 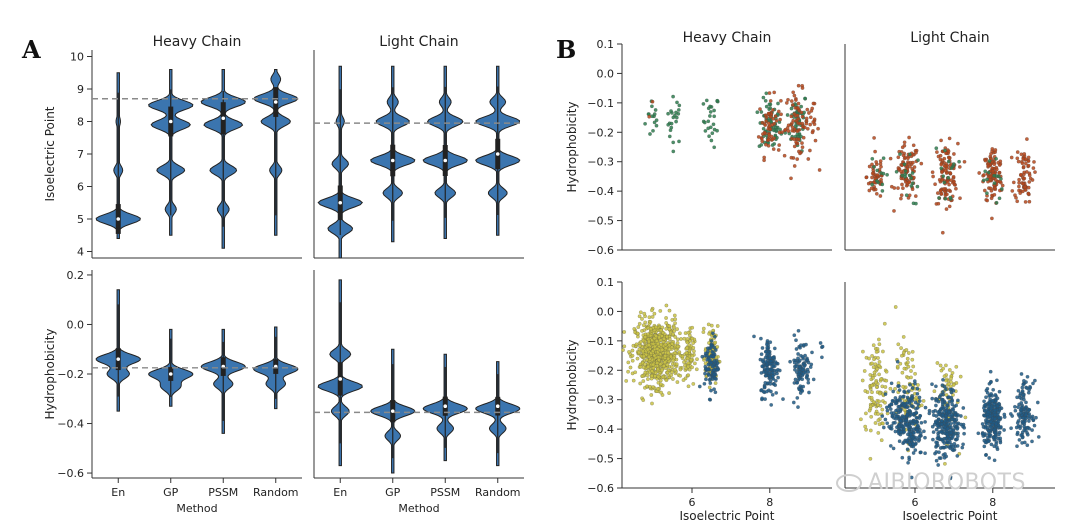 I want to click on x-tick-label: Random, so click(x=276, y=492).